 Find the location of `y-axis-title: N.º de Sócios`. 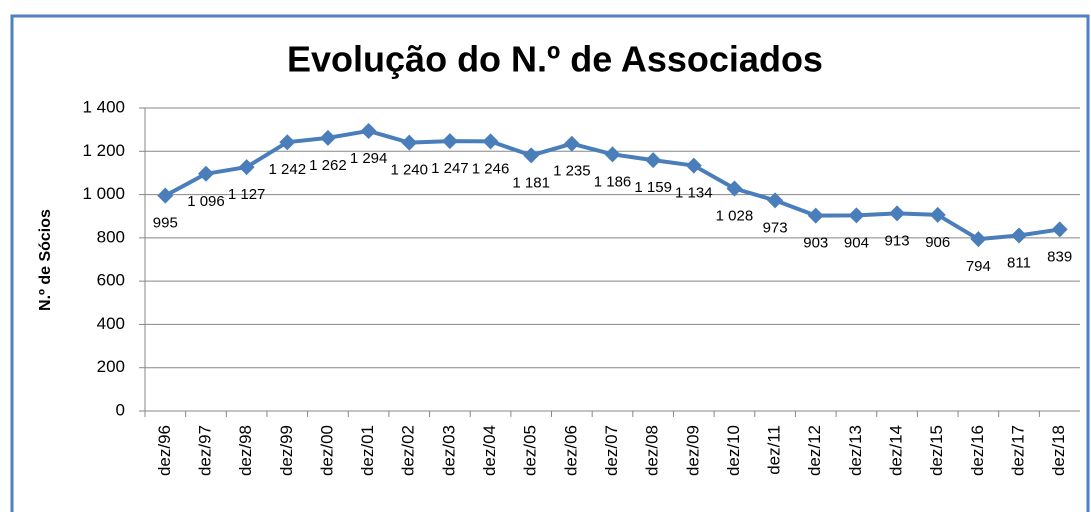

y-axis-title: N.º de Sócios is located at coordinates (45, 260).